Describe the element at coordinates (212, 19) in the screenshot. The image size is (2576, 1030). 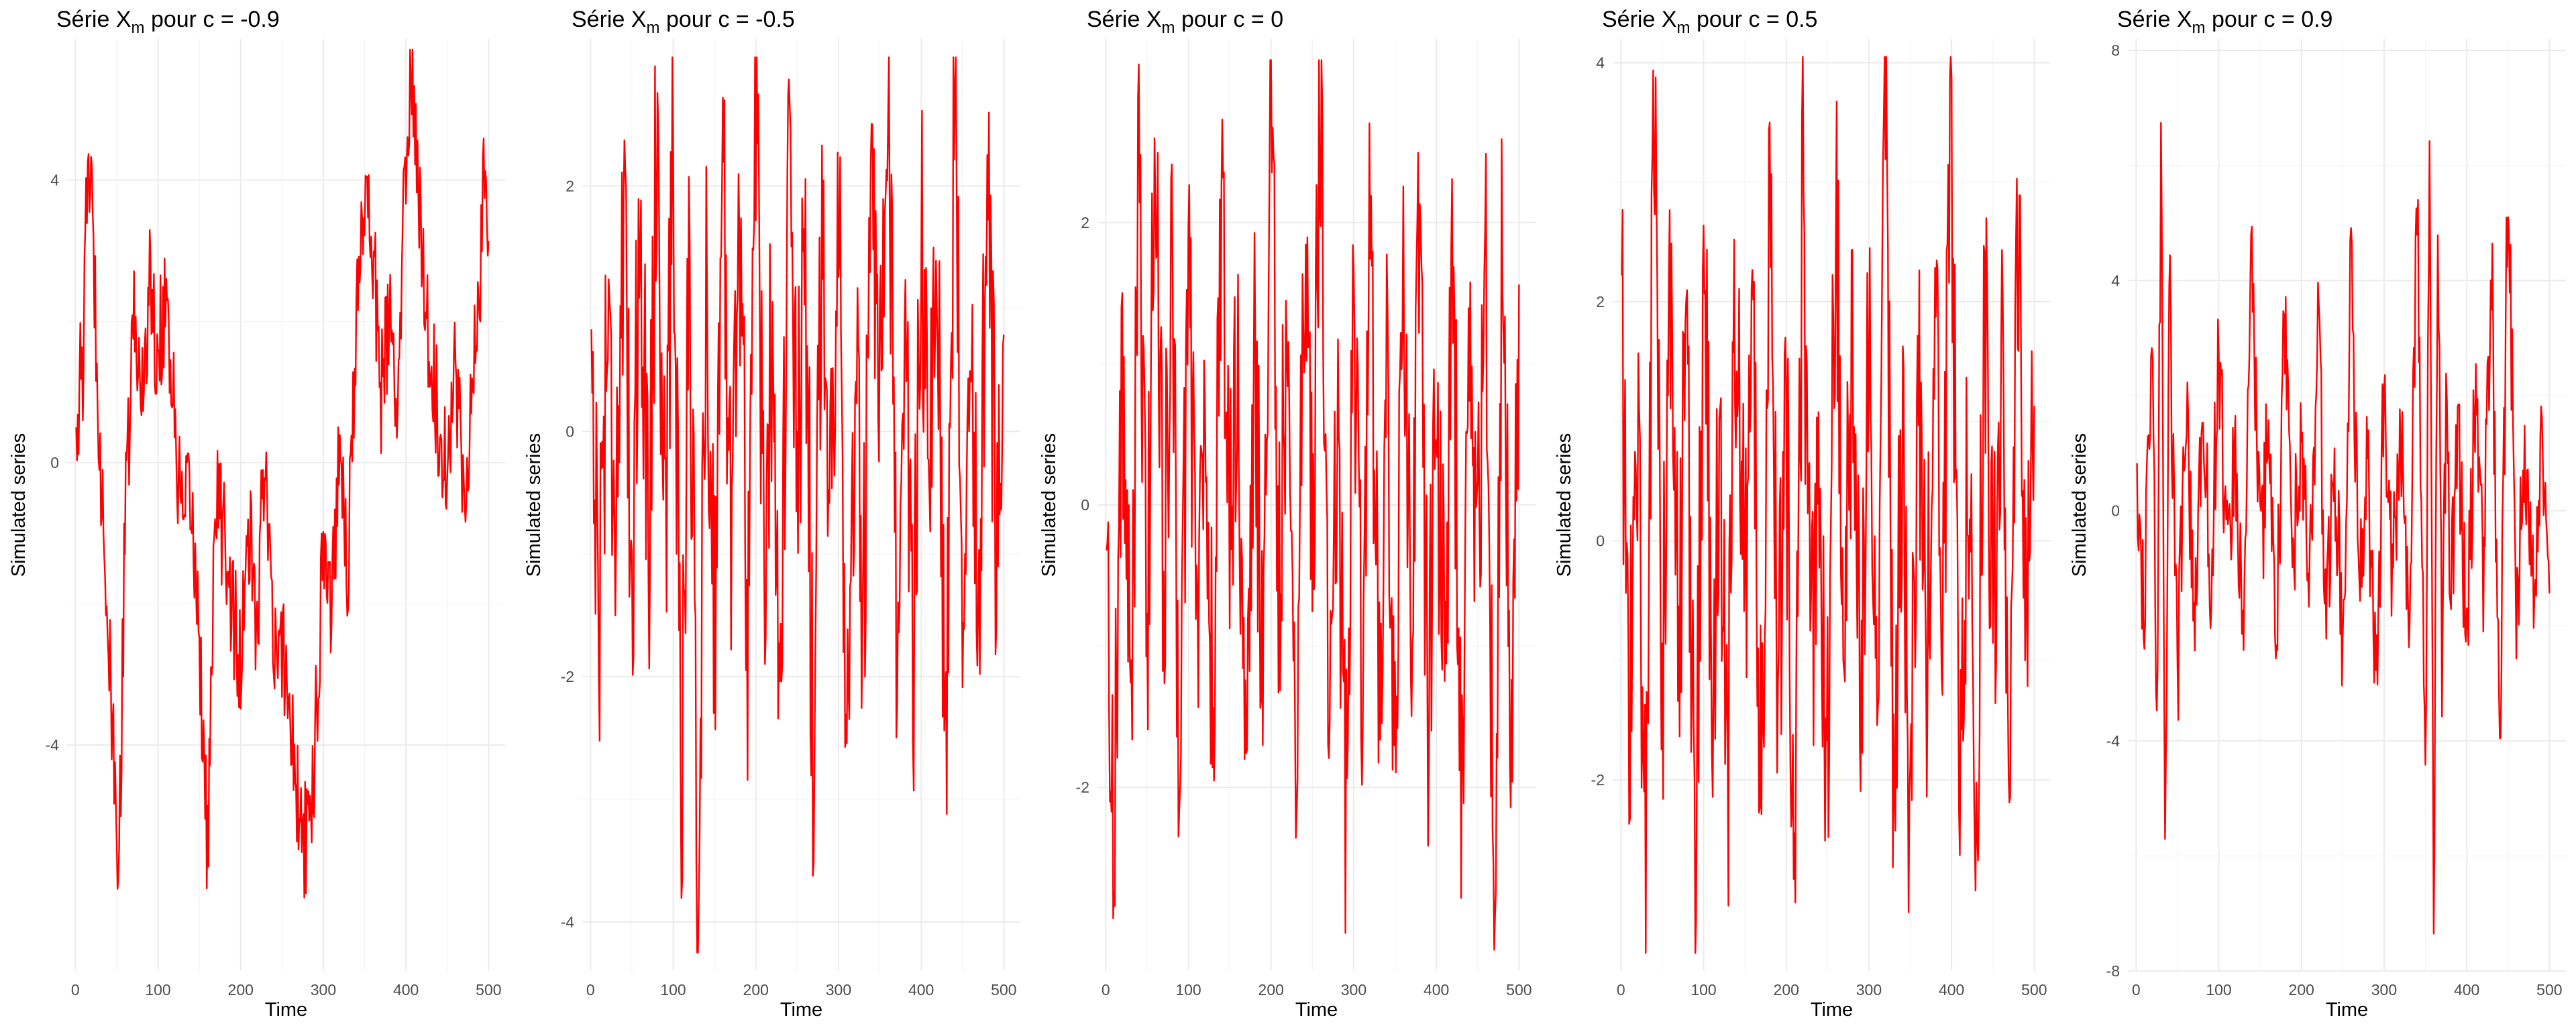
I see `chart-title-suffix: pour c = -0.9` at that location.